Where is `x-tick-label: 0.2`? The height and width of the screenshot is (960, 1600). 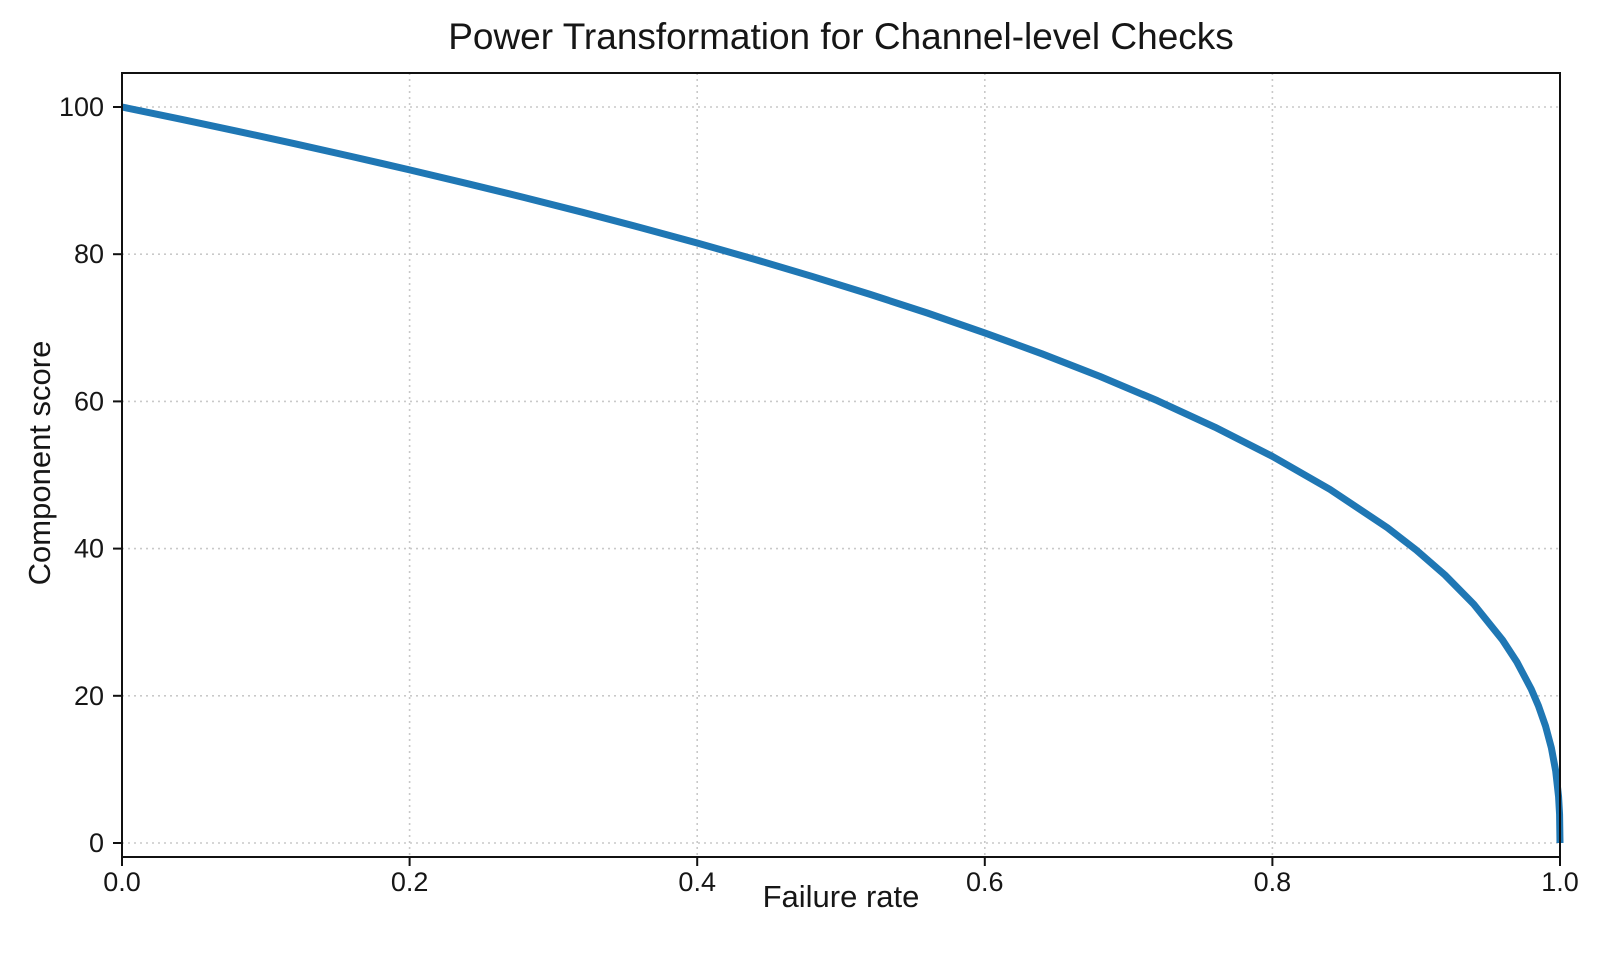
x-tick-label: 0.2 is located at coordinates (410, 882).